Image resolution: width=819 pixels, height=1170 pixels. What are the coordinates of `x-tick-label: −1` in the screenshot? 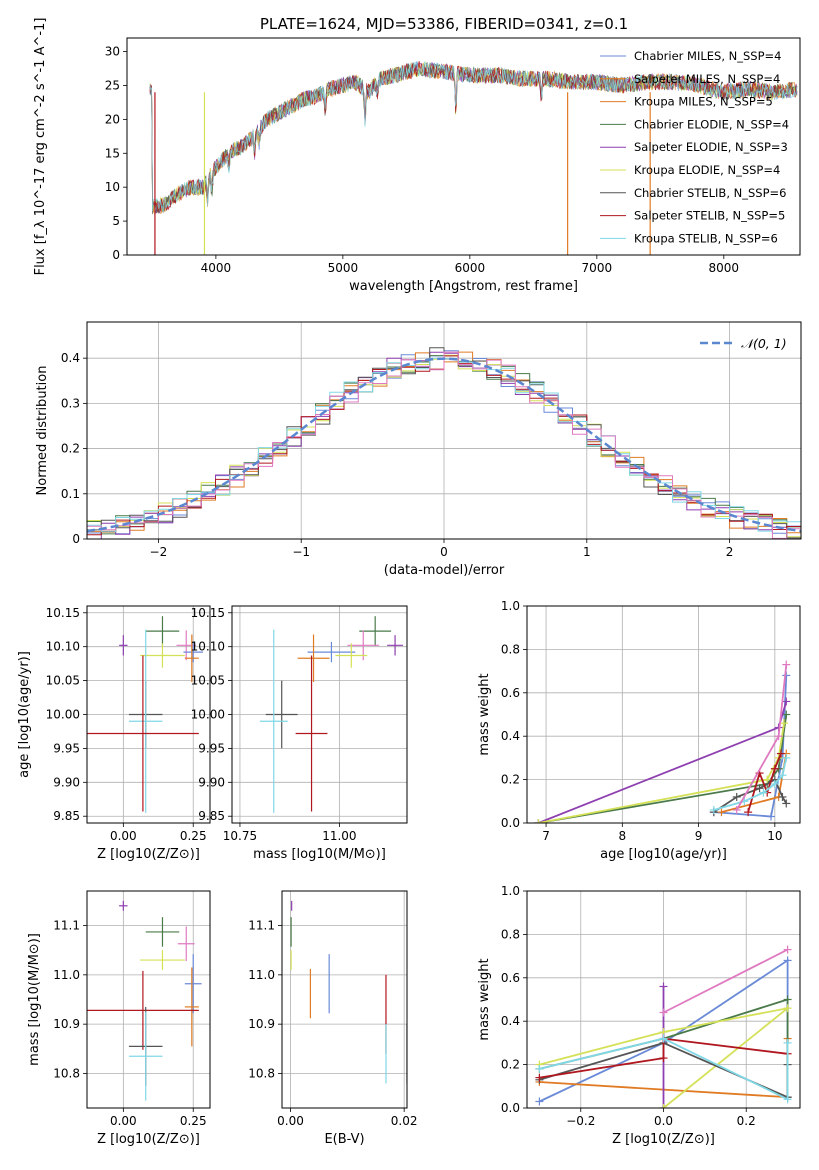 It's located at (301, 552).